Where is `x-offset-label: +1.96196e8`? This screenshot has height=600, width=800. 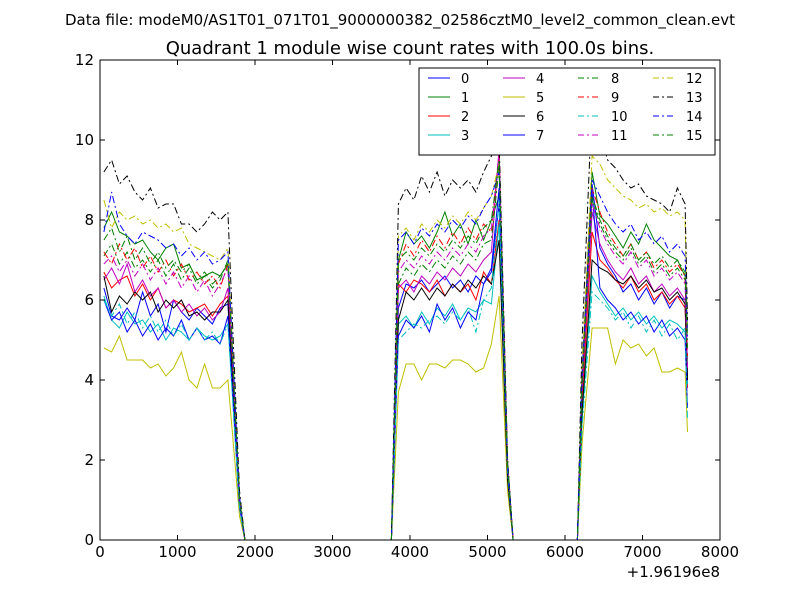
x-offset-label: +1.96196e8 is located at coordinates (673, 572).